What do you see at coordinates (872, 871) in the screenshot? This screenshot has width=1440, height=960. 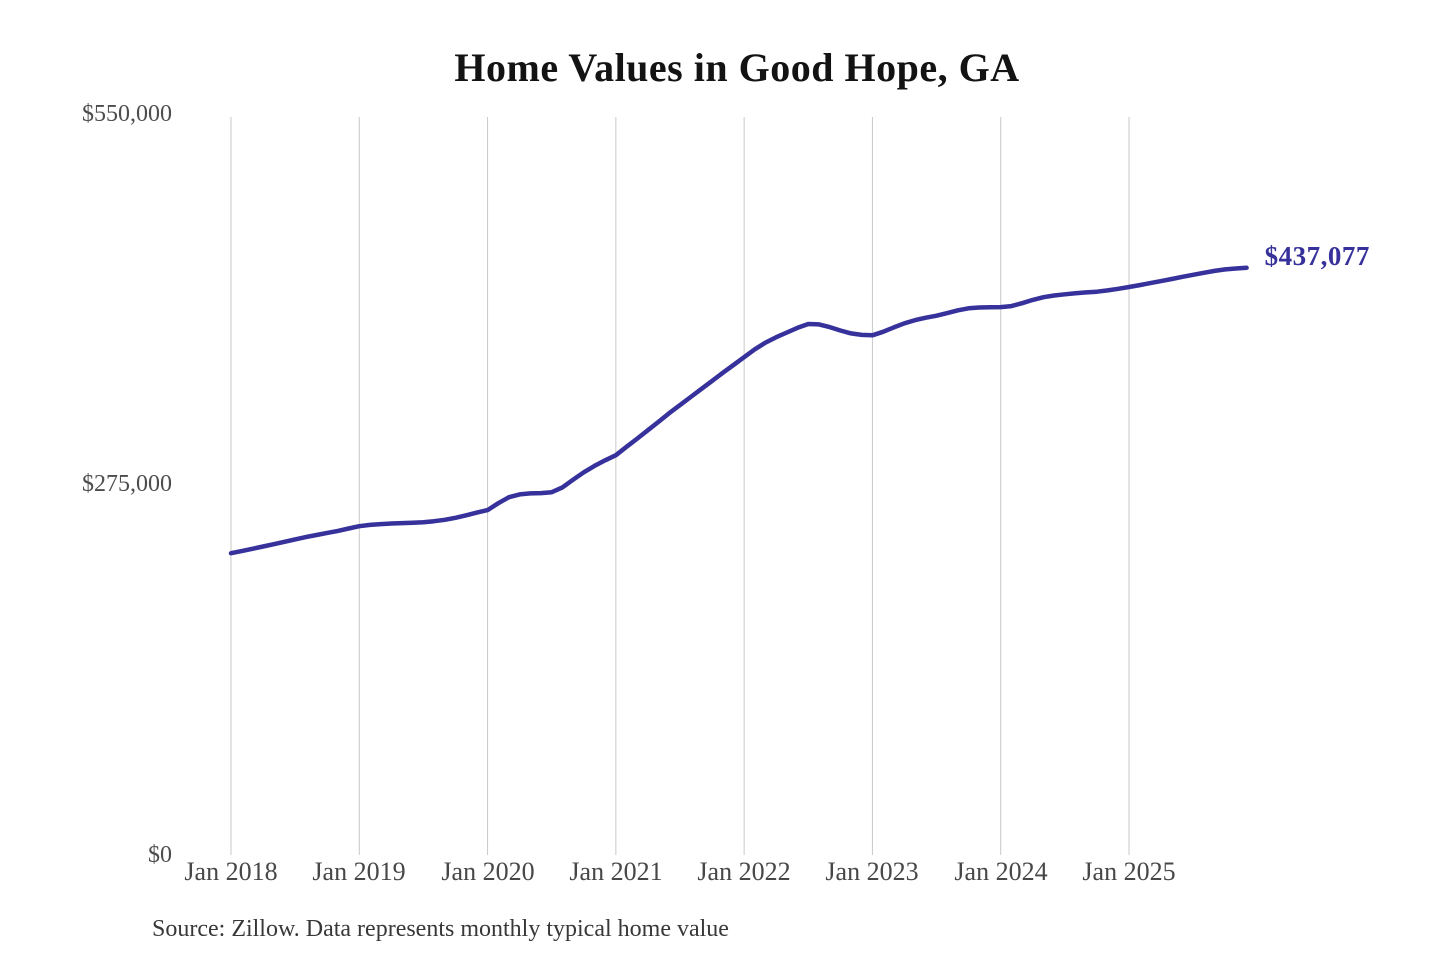 I see `x-tick-label-jan-2023: Jan 2023` at bounding box center [872, 871].